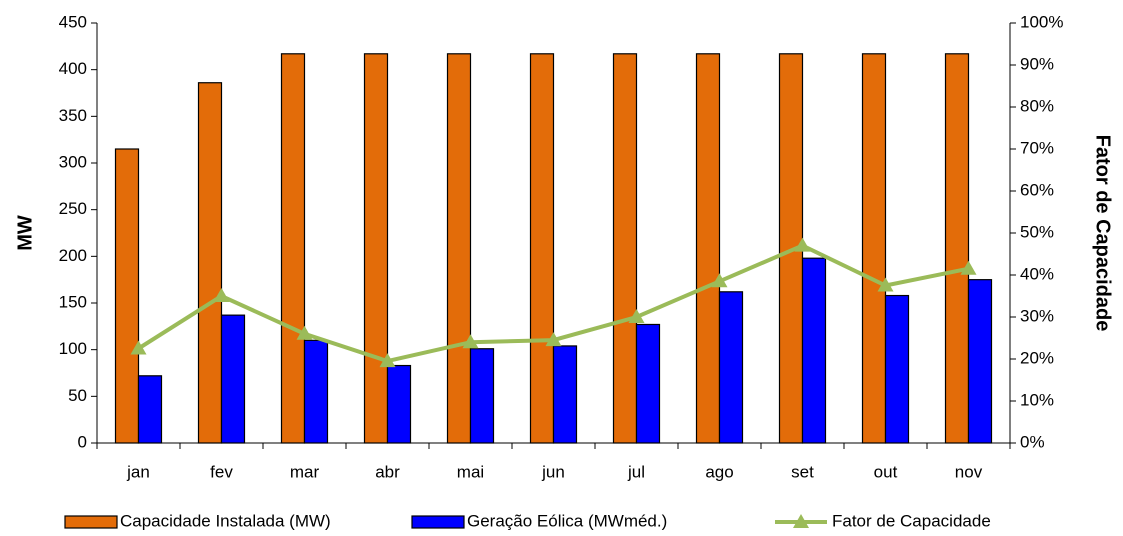 Image resolution: width=1123 pixels, height=536 pixels. Describe the element at coordinates (567, 520) in the screenshot. I see `legend-label: Geração Eólica (MWméd.)` at that location.